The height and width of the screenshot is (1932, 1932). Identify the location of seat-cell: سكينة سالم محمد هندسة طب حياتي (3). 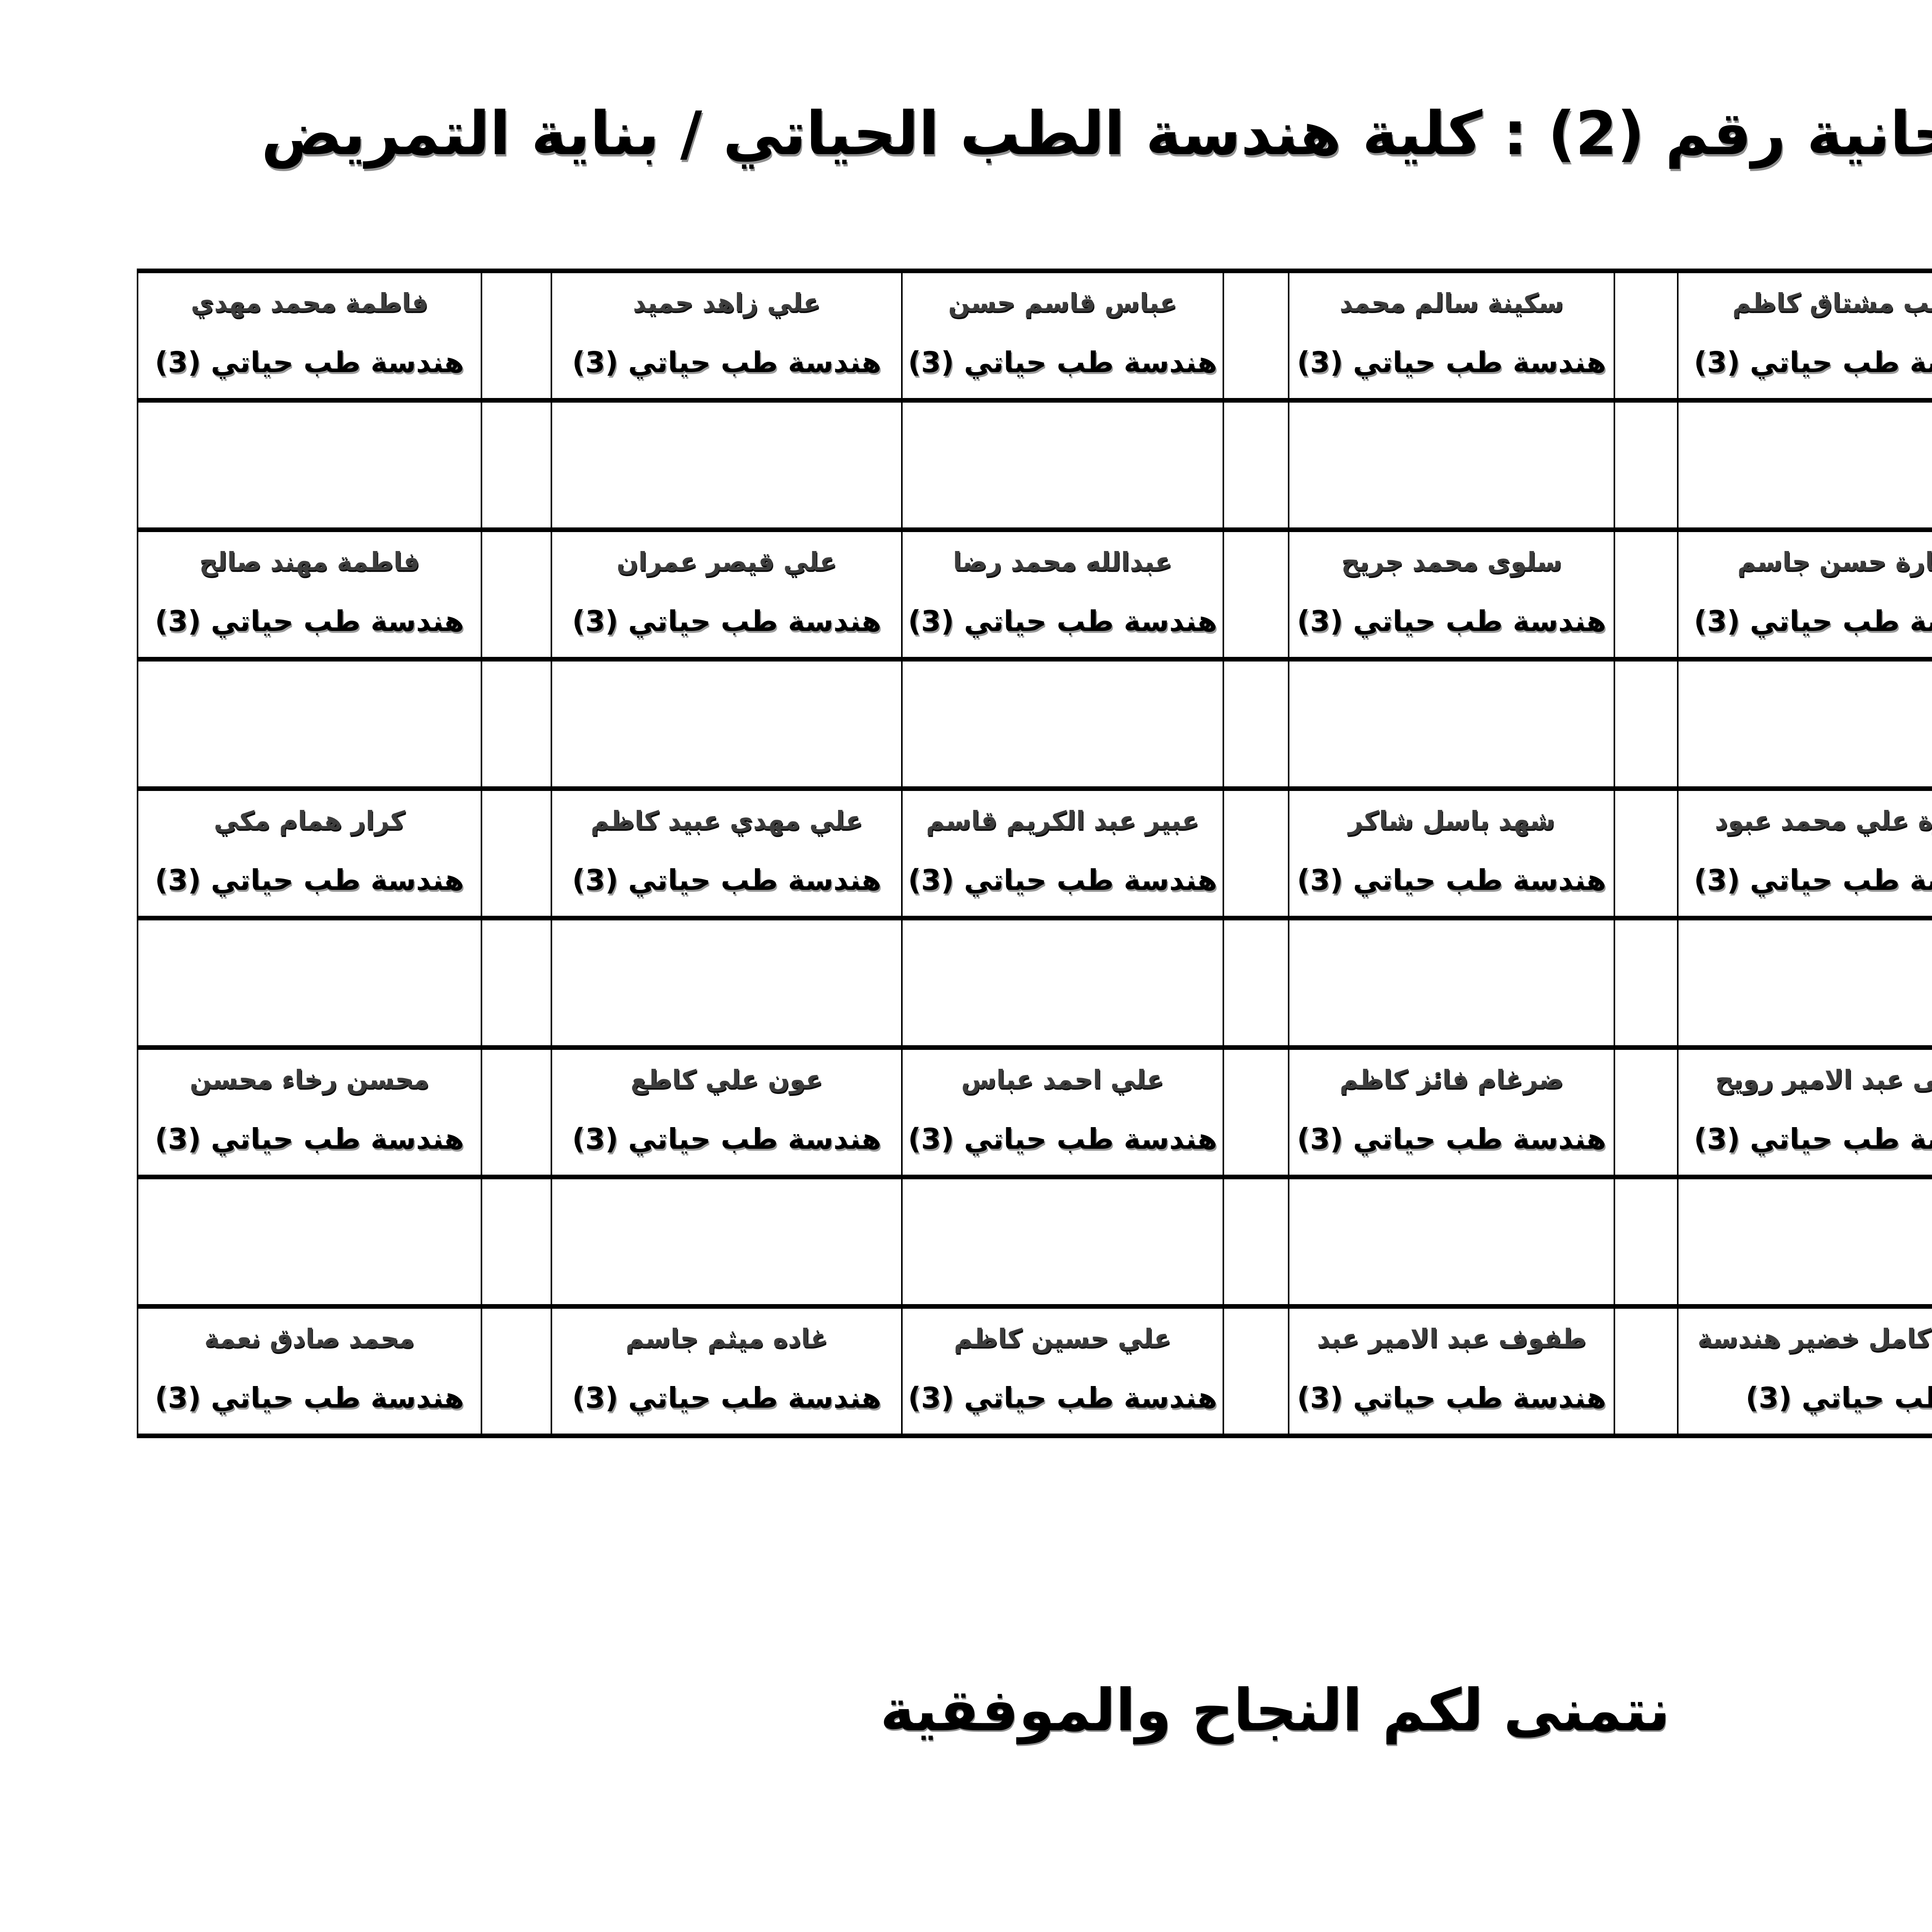
(1452, 336).